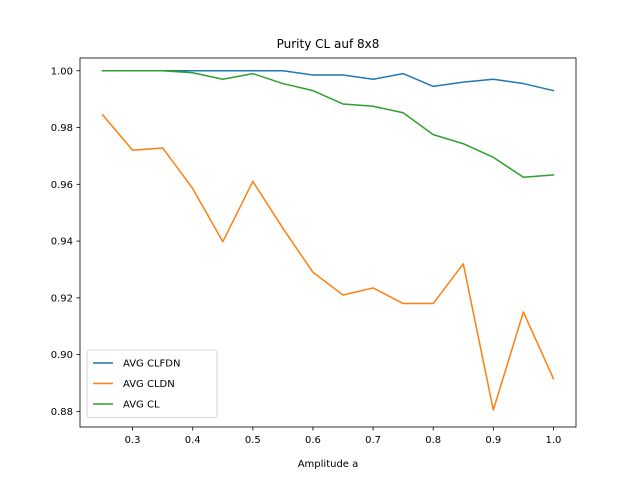 The width and height of the screenshot is (640, 480). Describe the element at coordinates (141, 405) in the screenshot. I see `legend-label: AVG CL` at that location.